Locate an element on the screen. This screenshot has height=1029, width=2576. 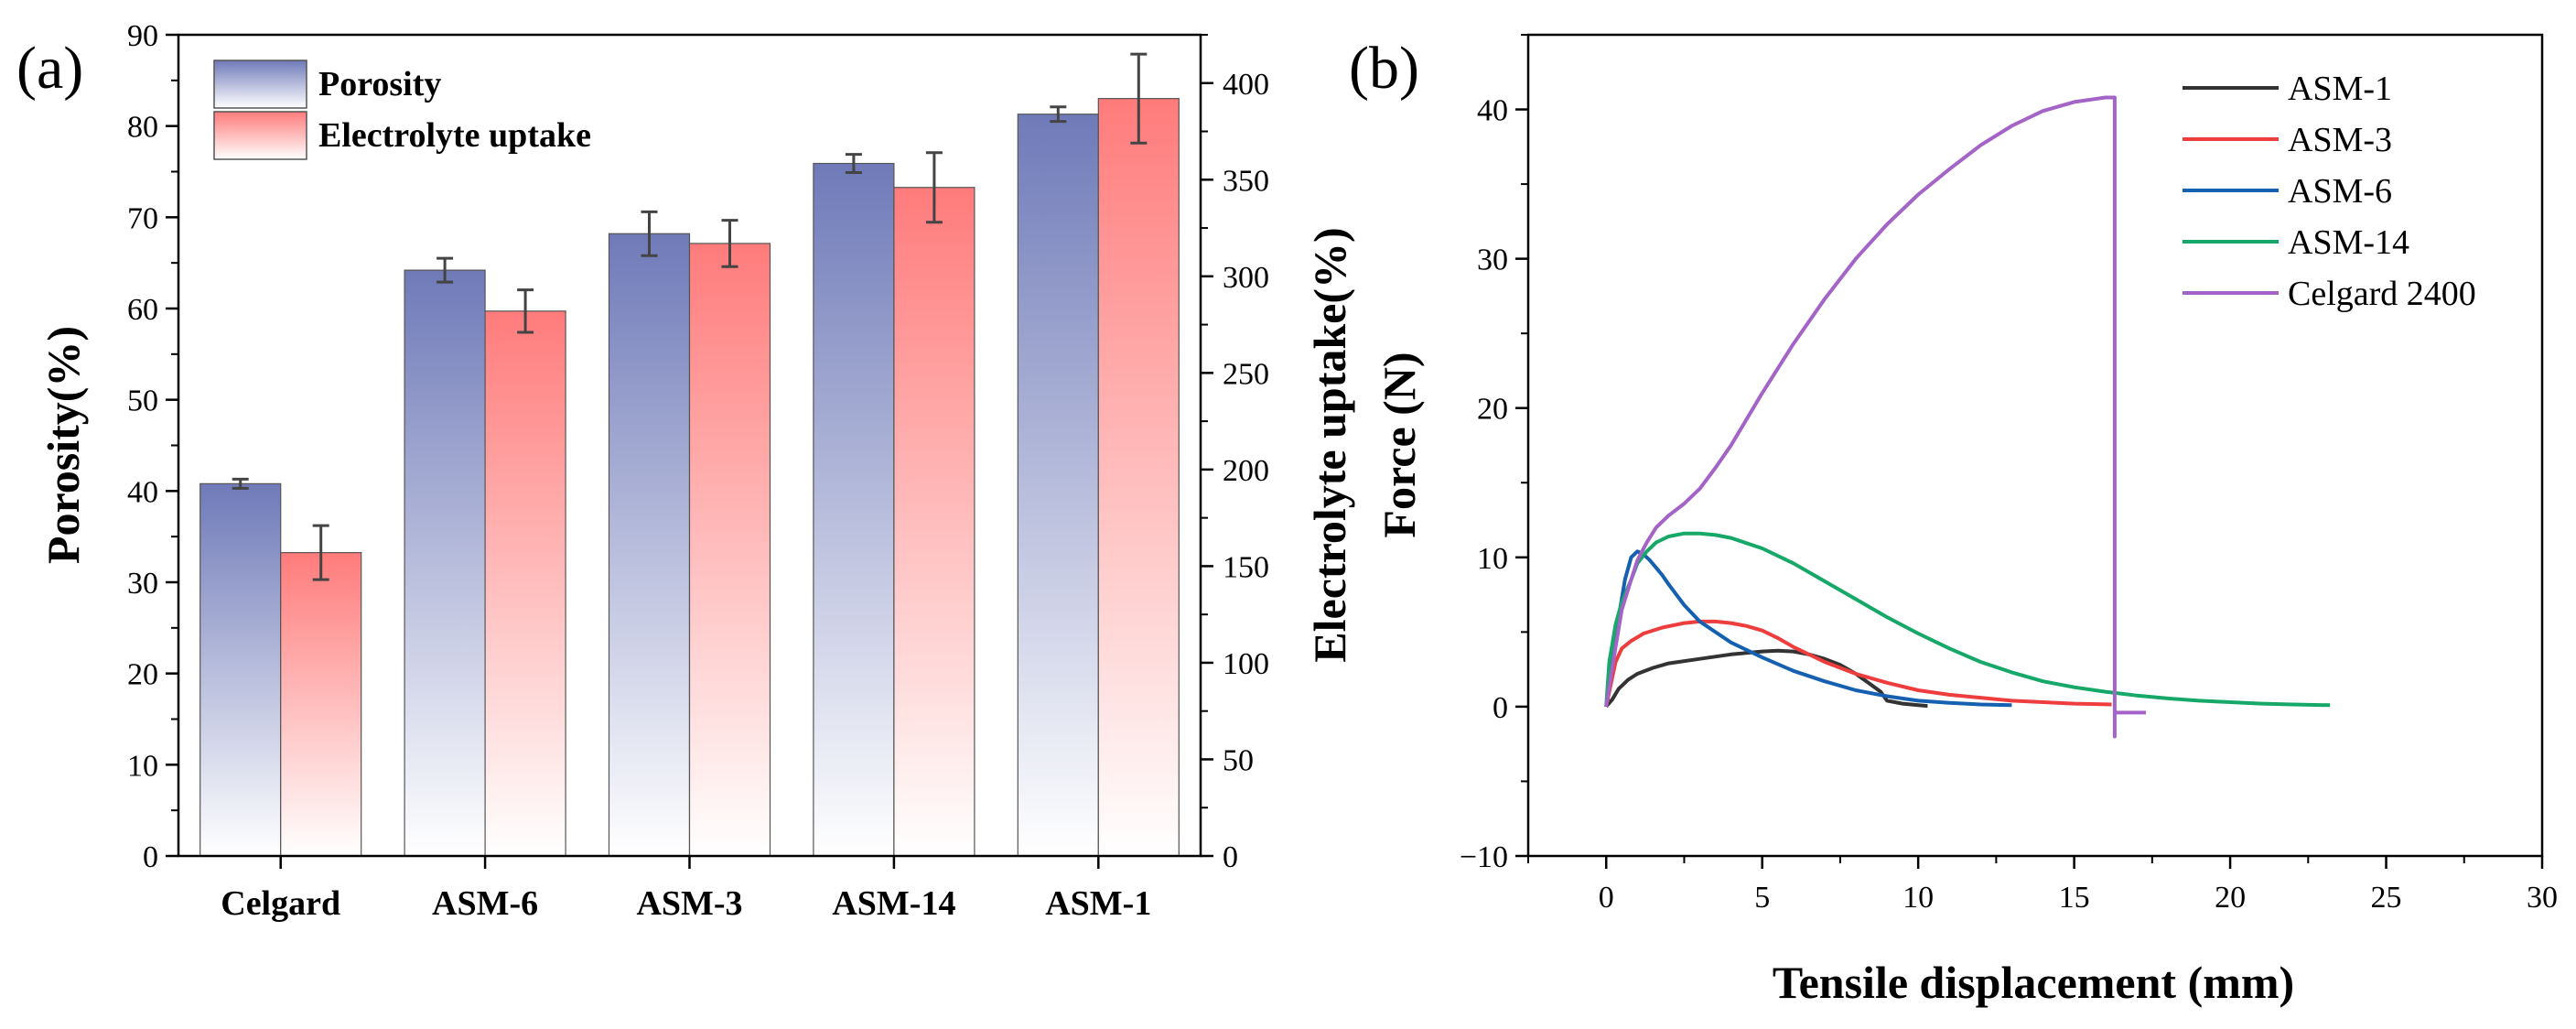
panel-b-ylabel: Force (N) is located at coordinates (1399, 444).